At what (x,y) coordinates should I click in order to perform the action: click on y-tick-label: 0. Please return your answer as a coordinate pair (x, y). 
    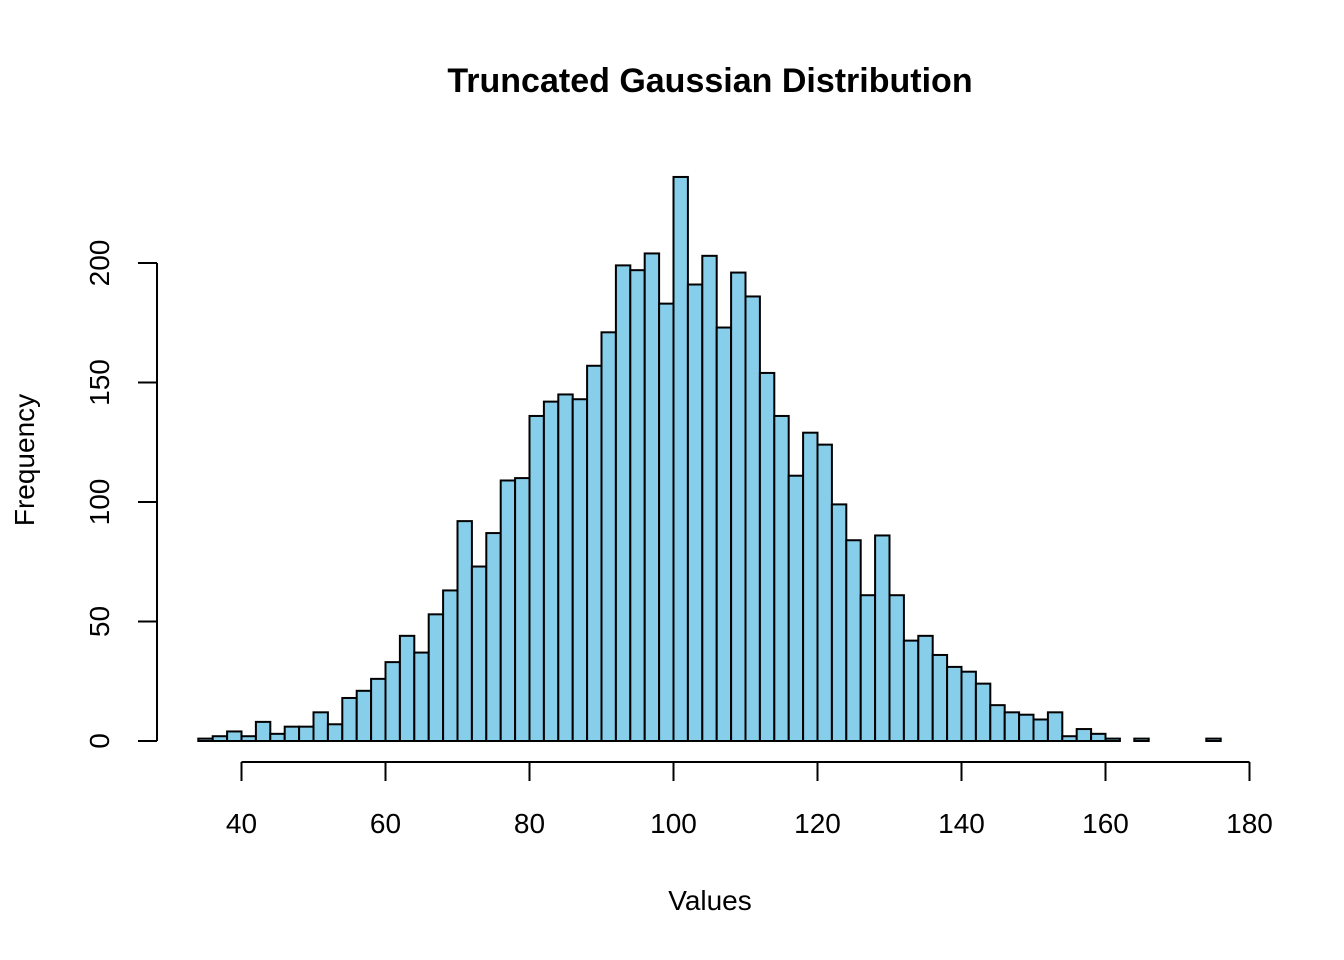
    Looking at the image, I should click on (99, 741).